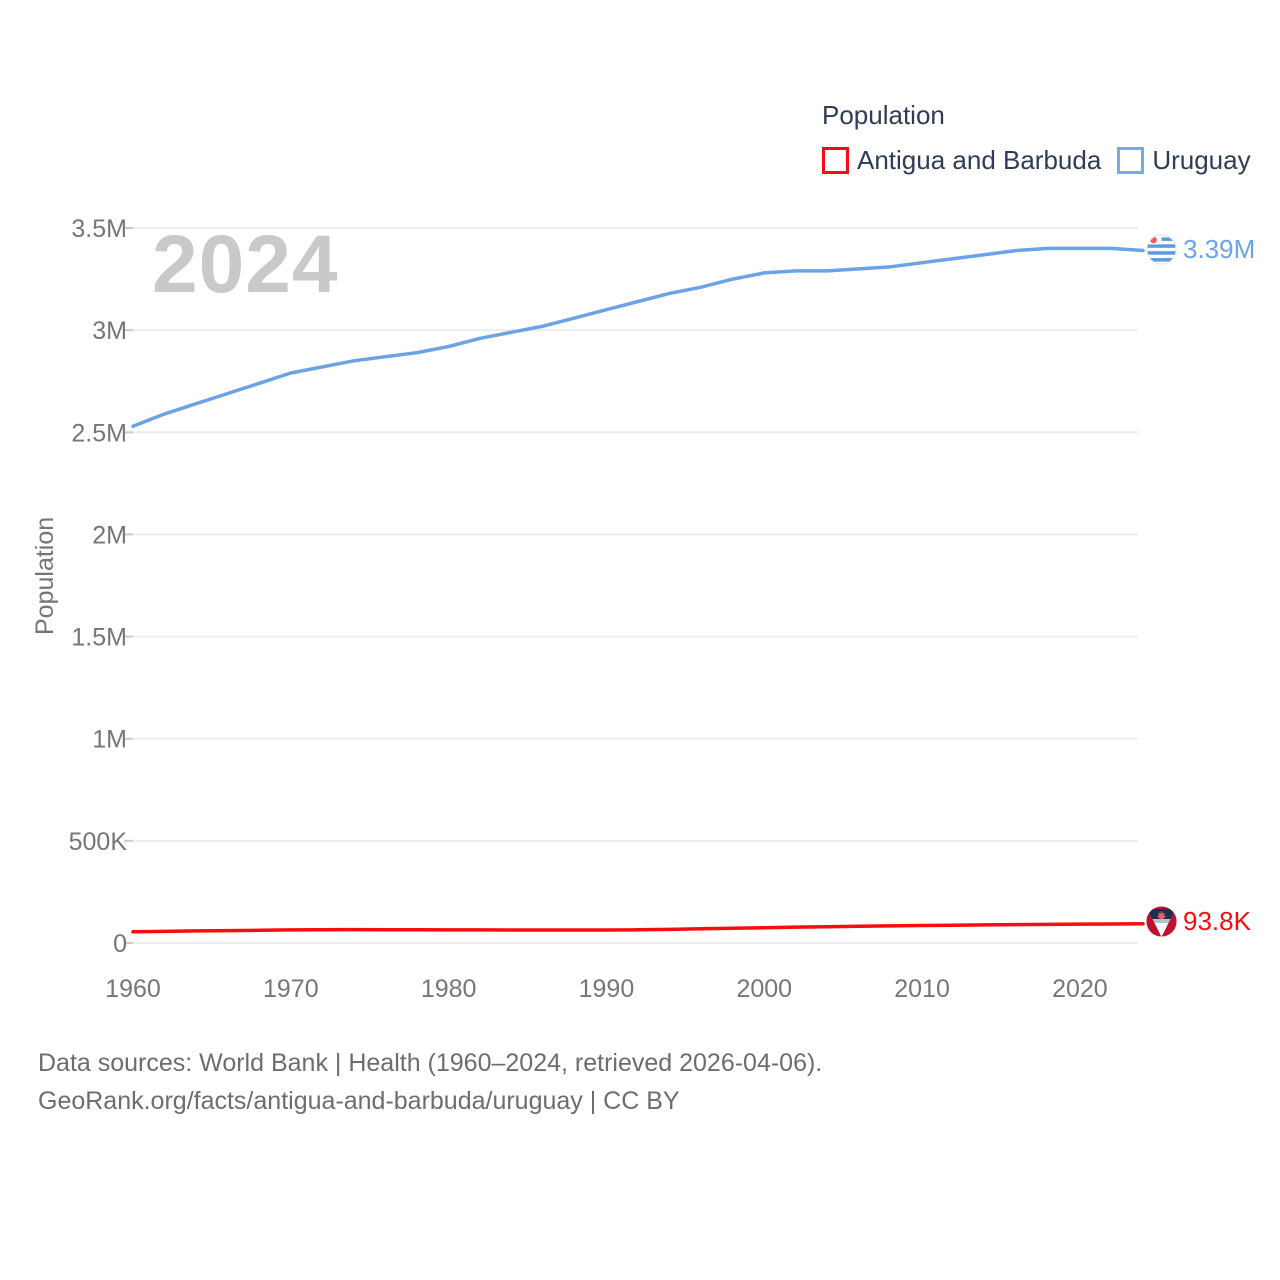 The height and width of the screenshot is (1280, 1280). Describe the element at coordinates (98, 842) in the screenshot. I see `y-tick-label: 500K` at that location.